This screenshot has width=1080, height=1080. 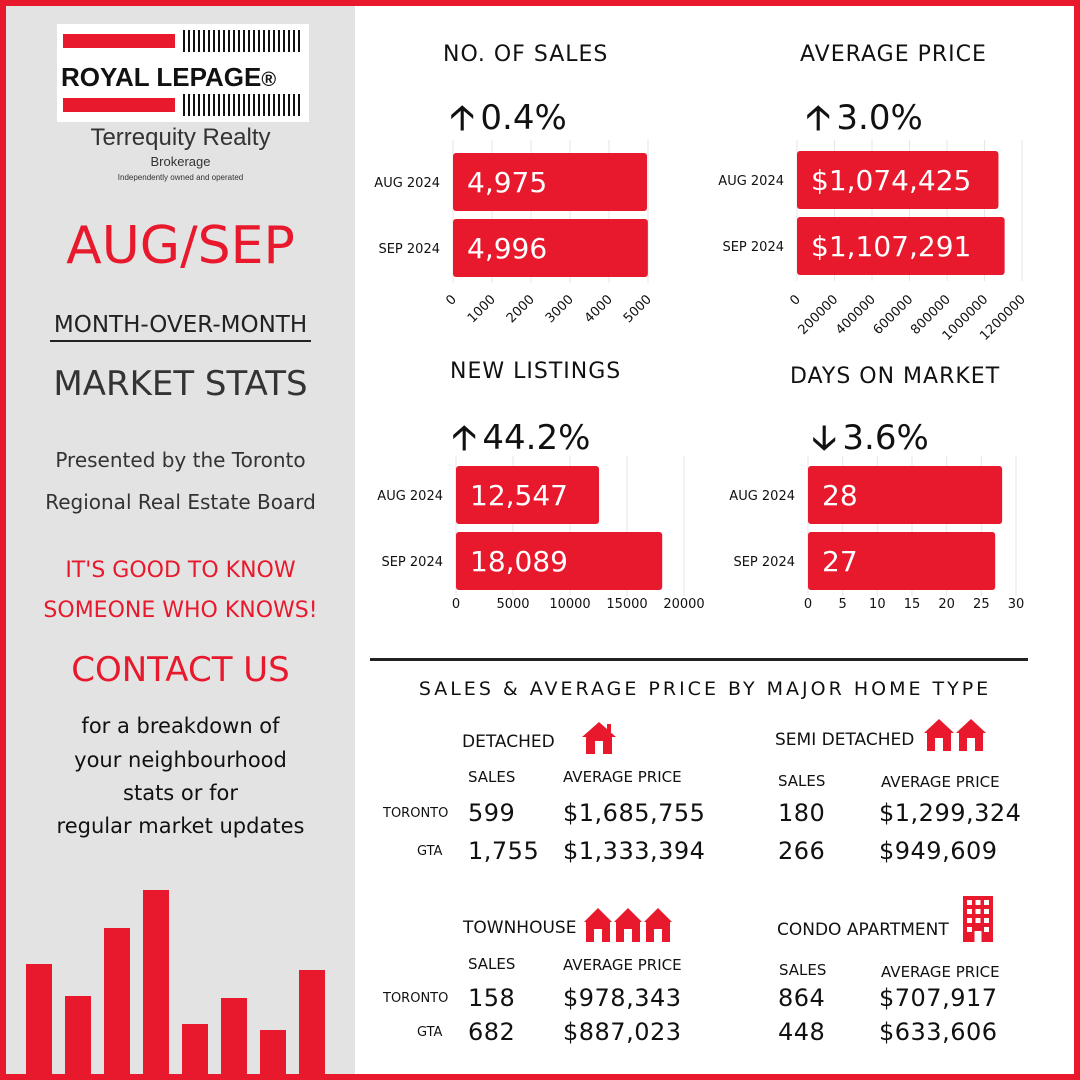 What do you see at coordinates (876, 534) in the screenshot?
I see `chart-days-on-market: 28 AUG 2024 27 SEP 2024 0 5 10 15 20 25 30` at bounding box center [876, 534].